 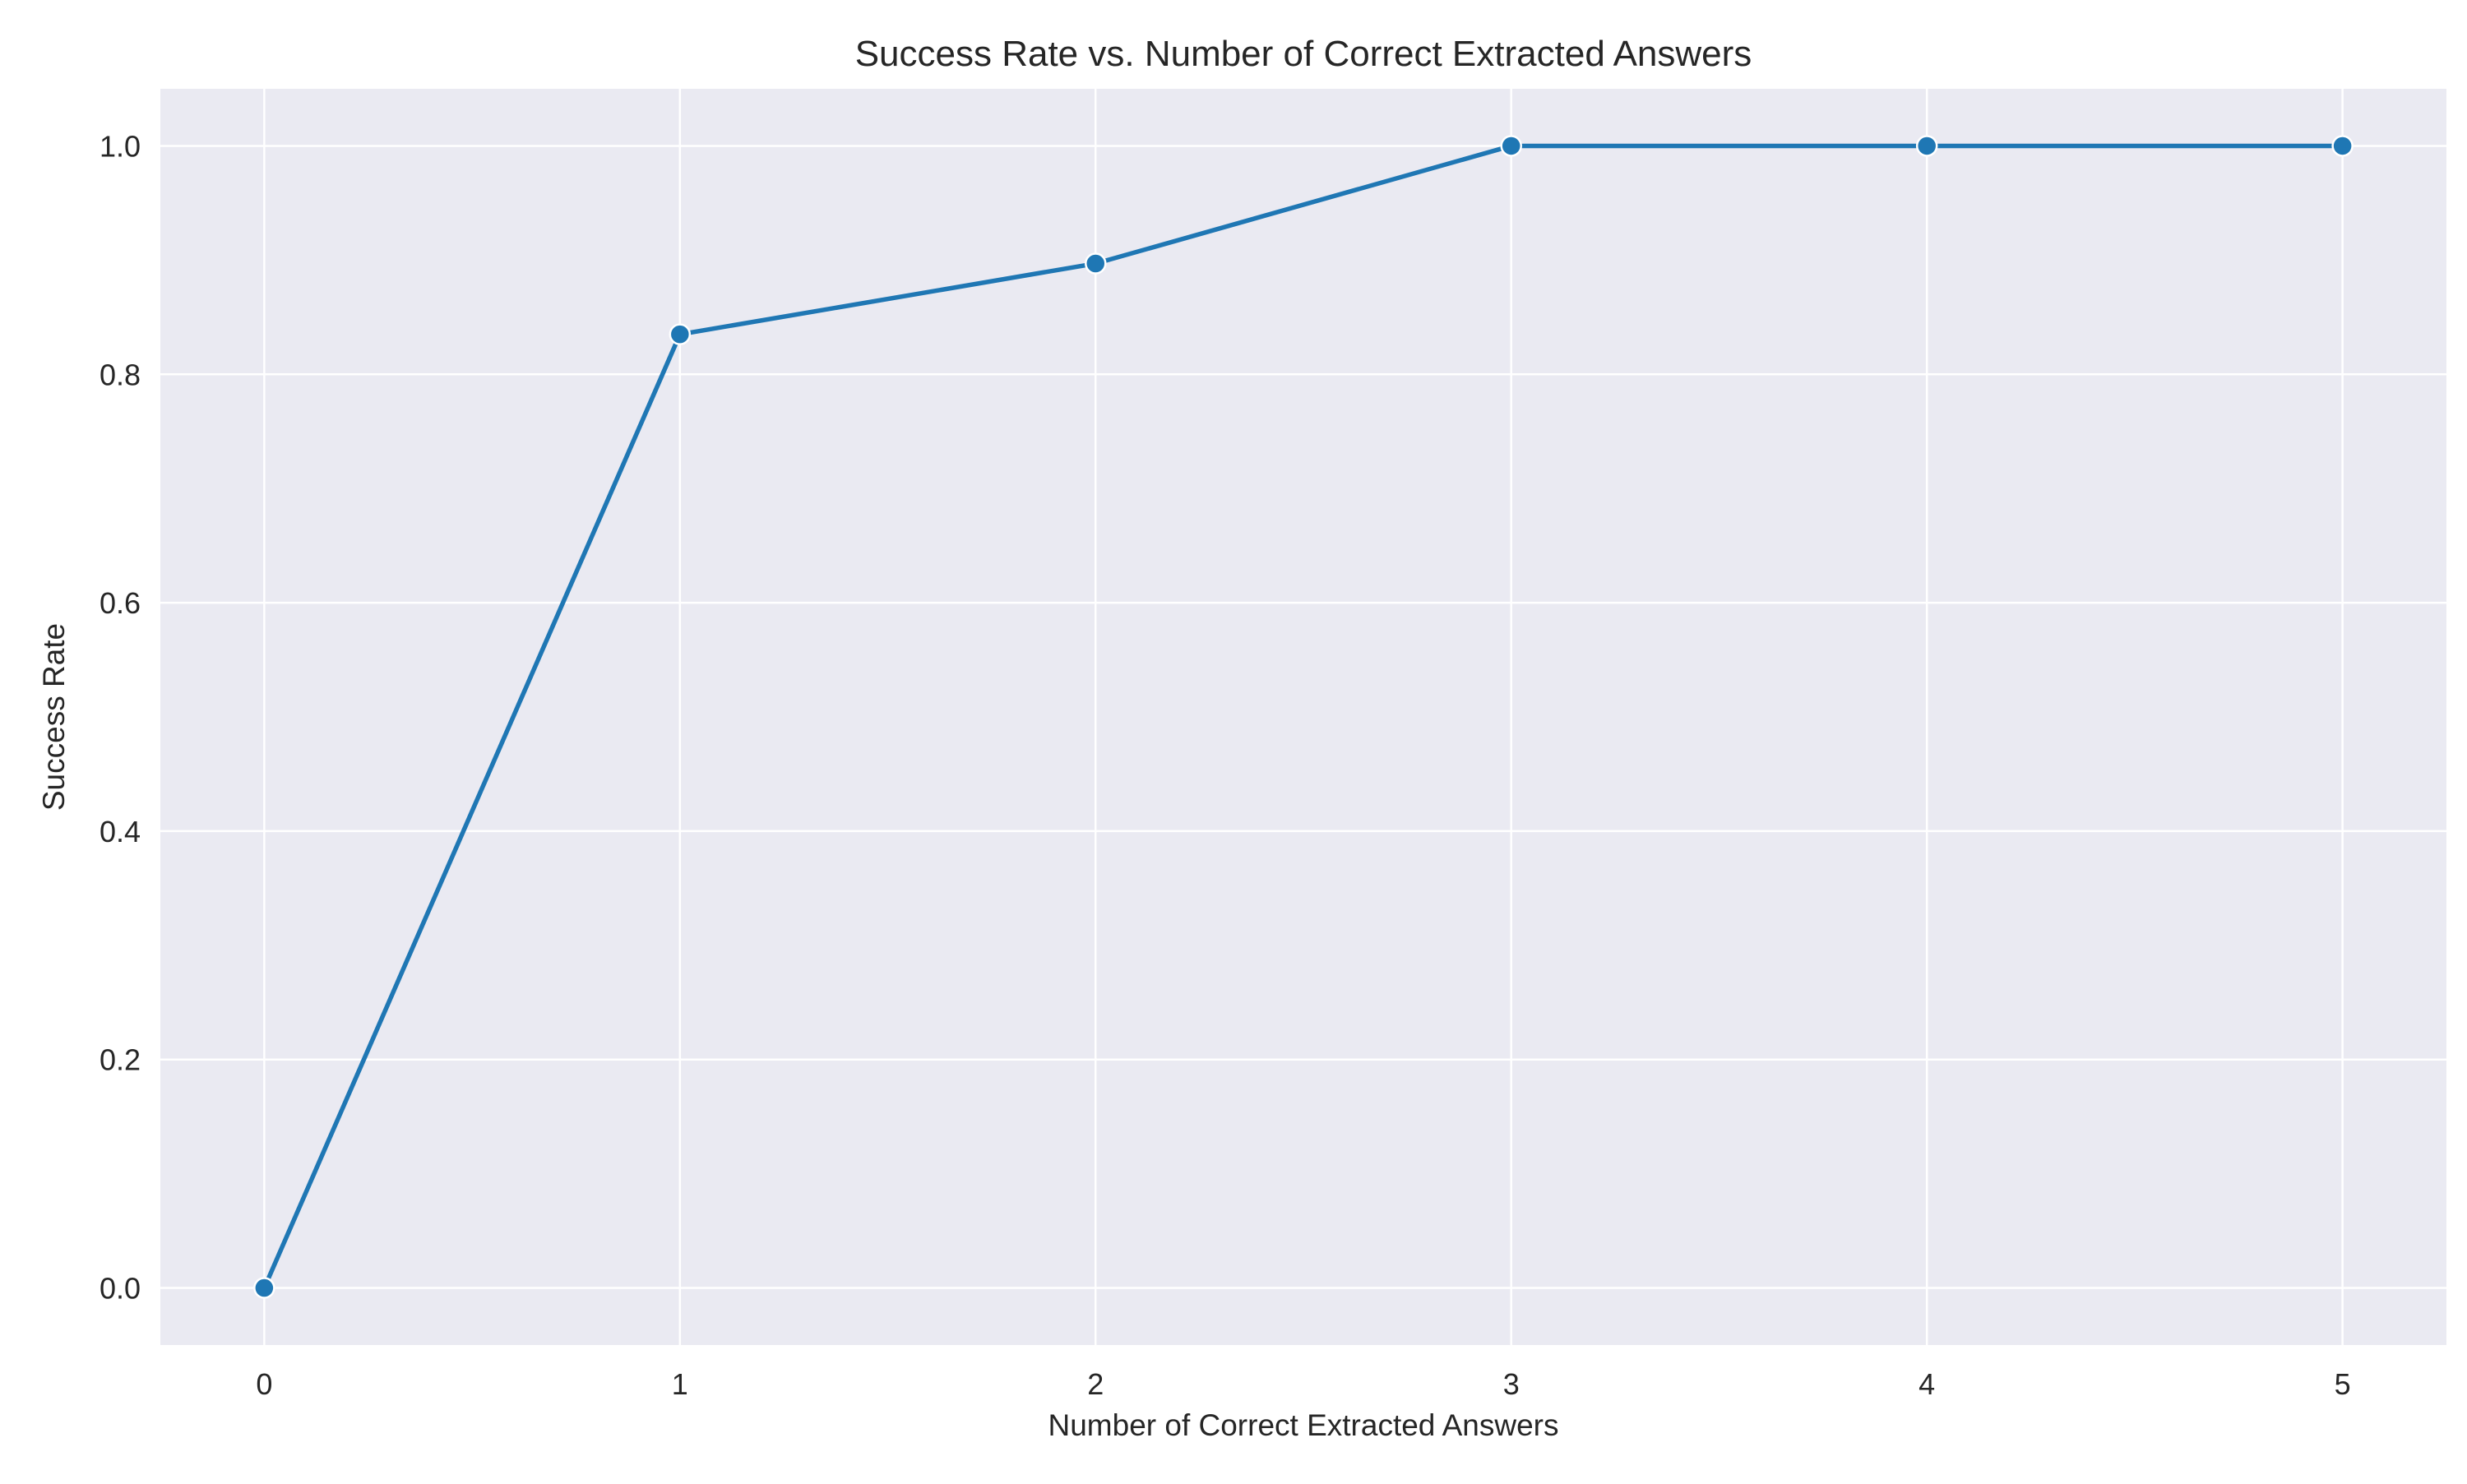 I want to click on y-tick-label: 0.6, so click(x=120, y=603).